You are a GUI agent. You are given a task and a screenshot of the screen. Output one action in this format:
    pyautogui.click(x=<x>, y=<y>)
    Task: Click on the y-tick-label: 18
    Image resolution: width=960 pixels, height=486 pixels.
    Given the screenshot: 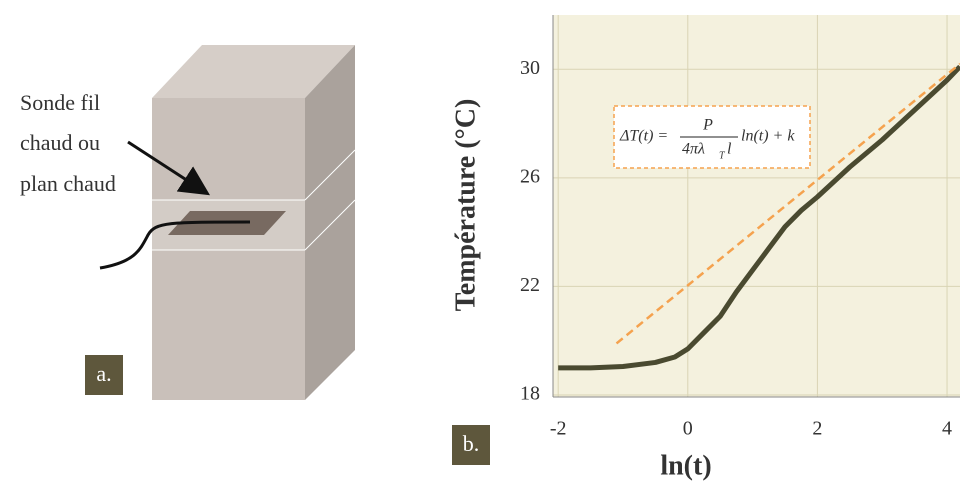 What is the action you would take?
    pyautogui.click(x=530, y=394)
    